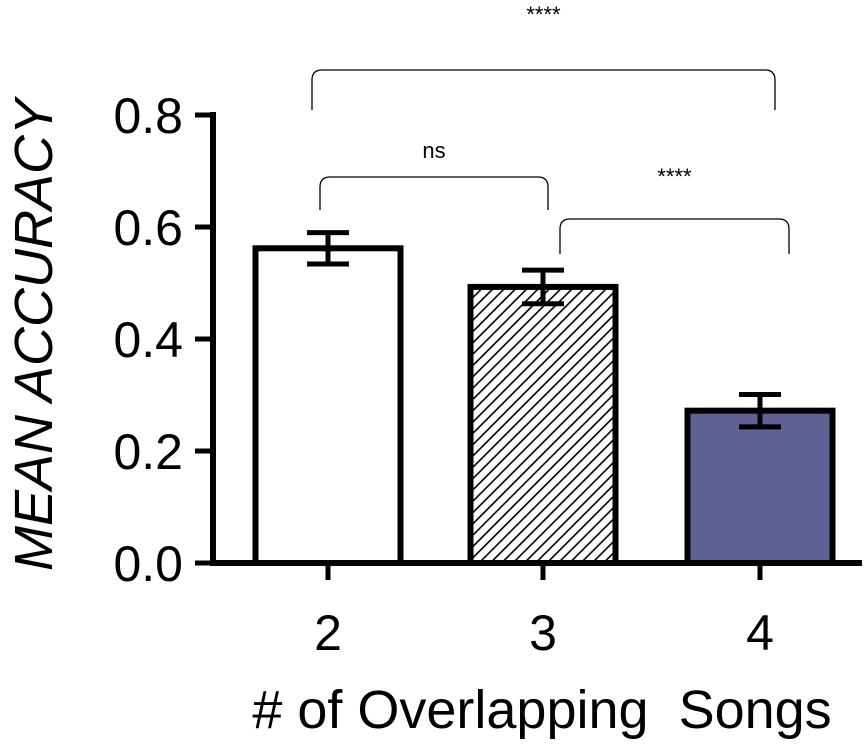 This screenshot has width=864, height=746. I want to click on x-tick-label: 3, so click(543, 633).